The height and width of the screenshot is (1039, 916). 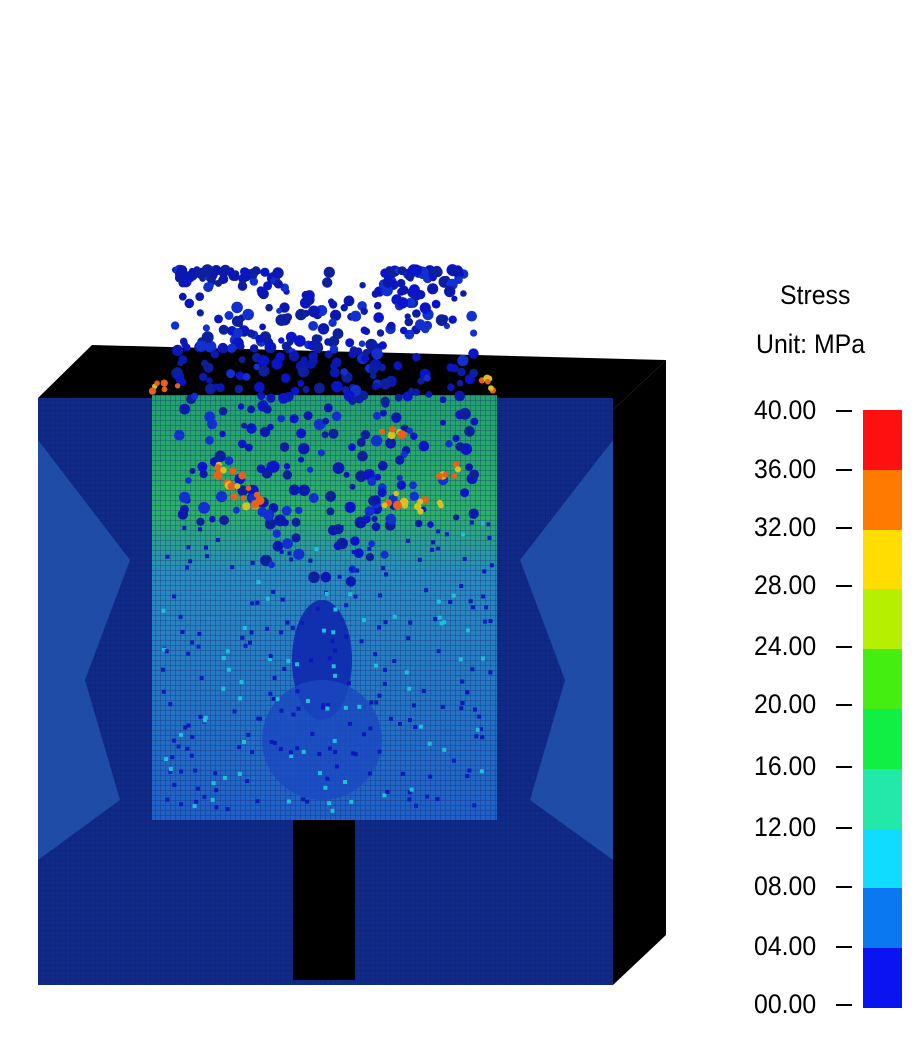 I want to click on legend-tick-label: 40.00, so click(x=785, y=410).